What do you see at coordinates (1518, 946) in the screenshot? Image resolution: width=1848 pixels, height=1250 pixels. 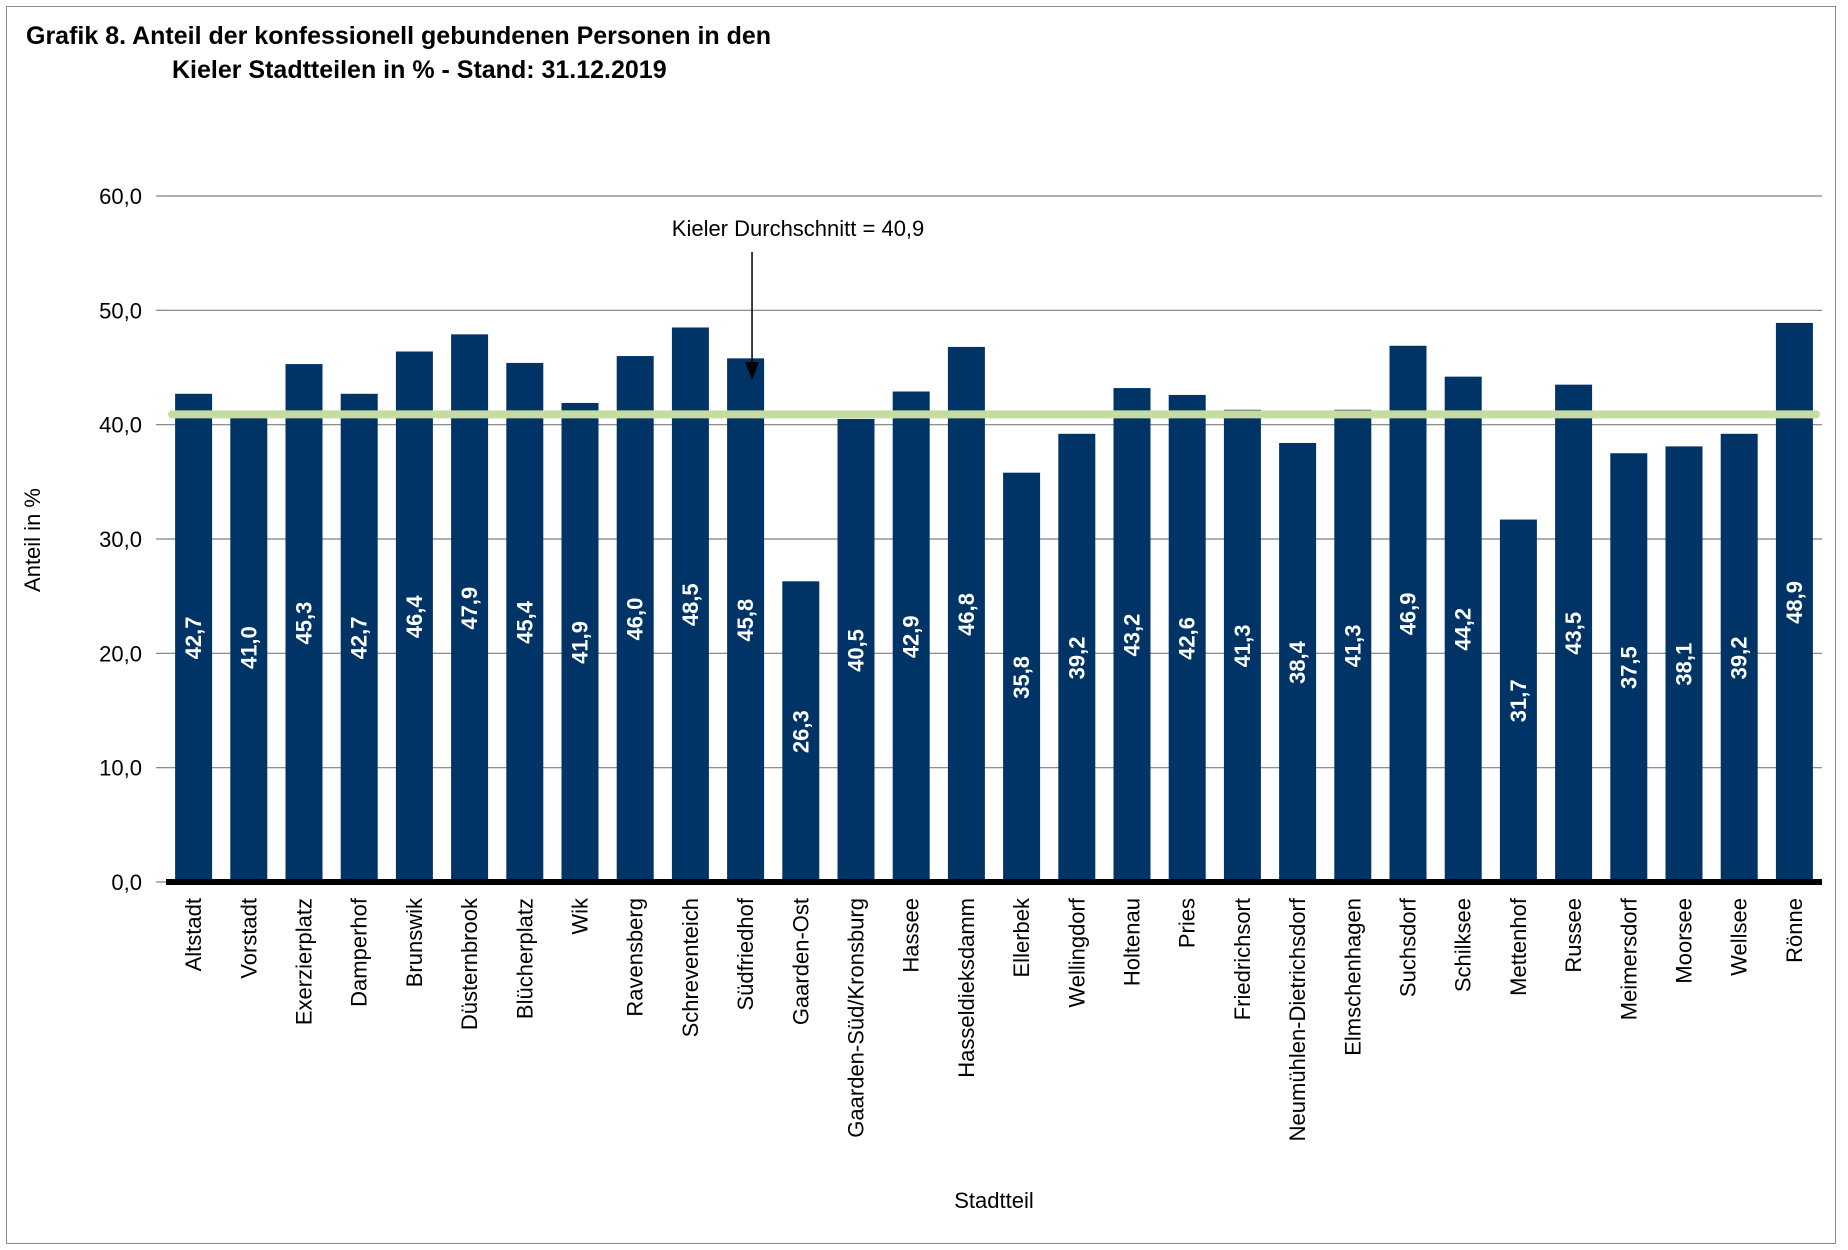 I see `category-label: Mettenhof` at bounding box center [1518, 946].